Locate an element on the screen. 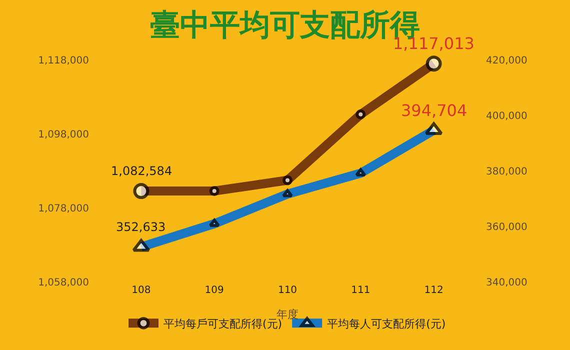 The image size is (570, 350). data-label: 1,082,584 is located at coordinates (141, 171).